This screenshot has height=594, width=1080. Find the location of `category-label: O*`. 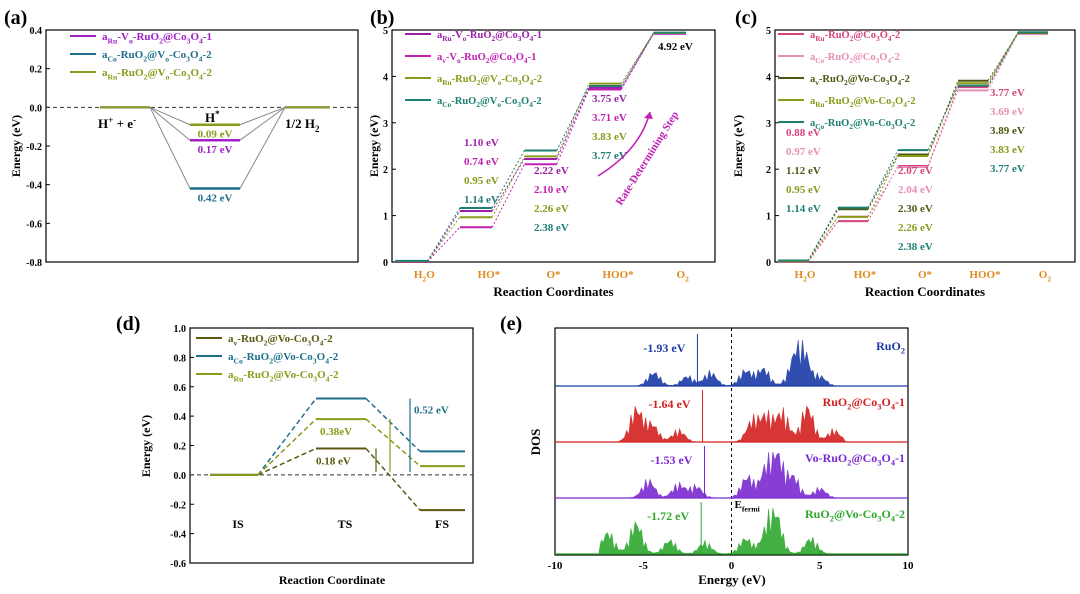

category-label: O* is located at coordinates (925, 275).